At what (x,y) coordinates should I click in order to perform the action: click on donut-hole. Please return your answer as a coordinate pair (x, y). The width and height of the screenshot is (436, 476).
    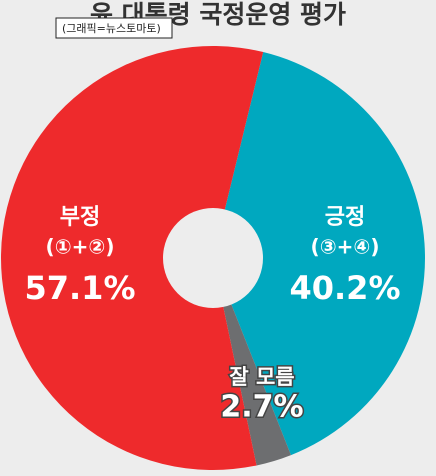
    Looking at the image, I should click on (213, 258).